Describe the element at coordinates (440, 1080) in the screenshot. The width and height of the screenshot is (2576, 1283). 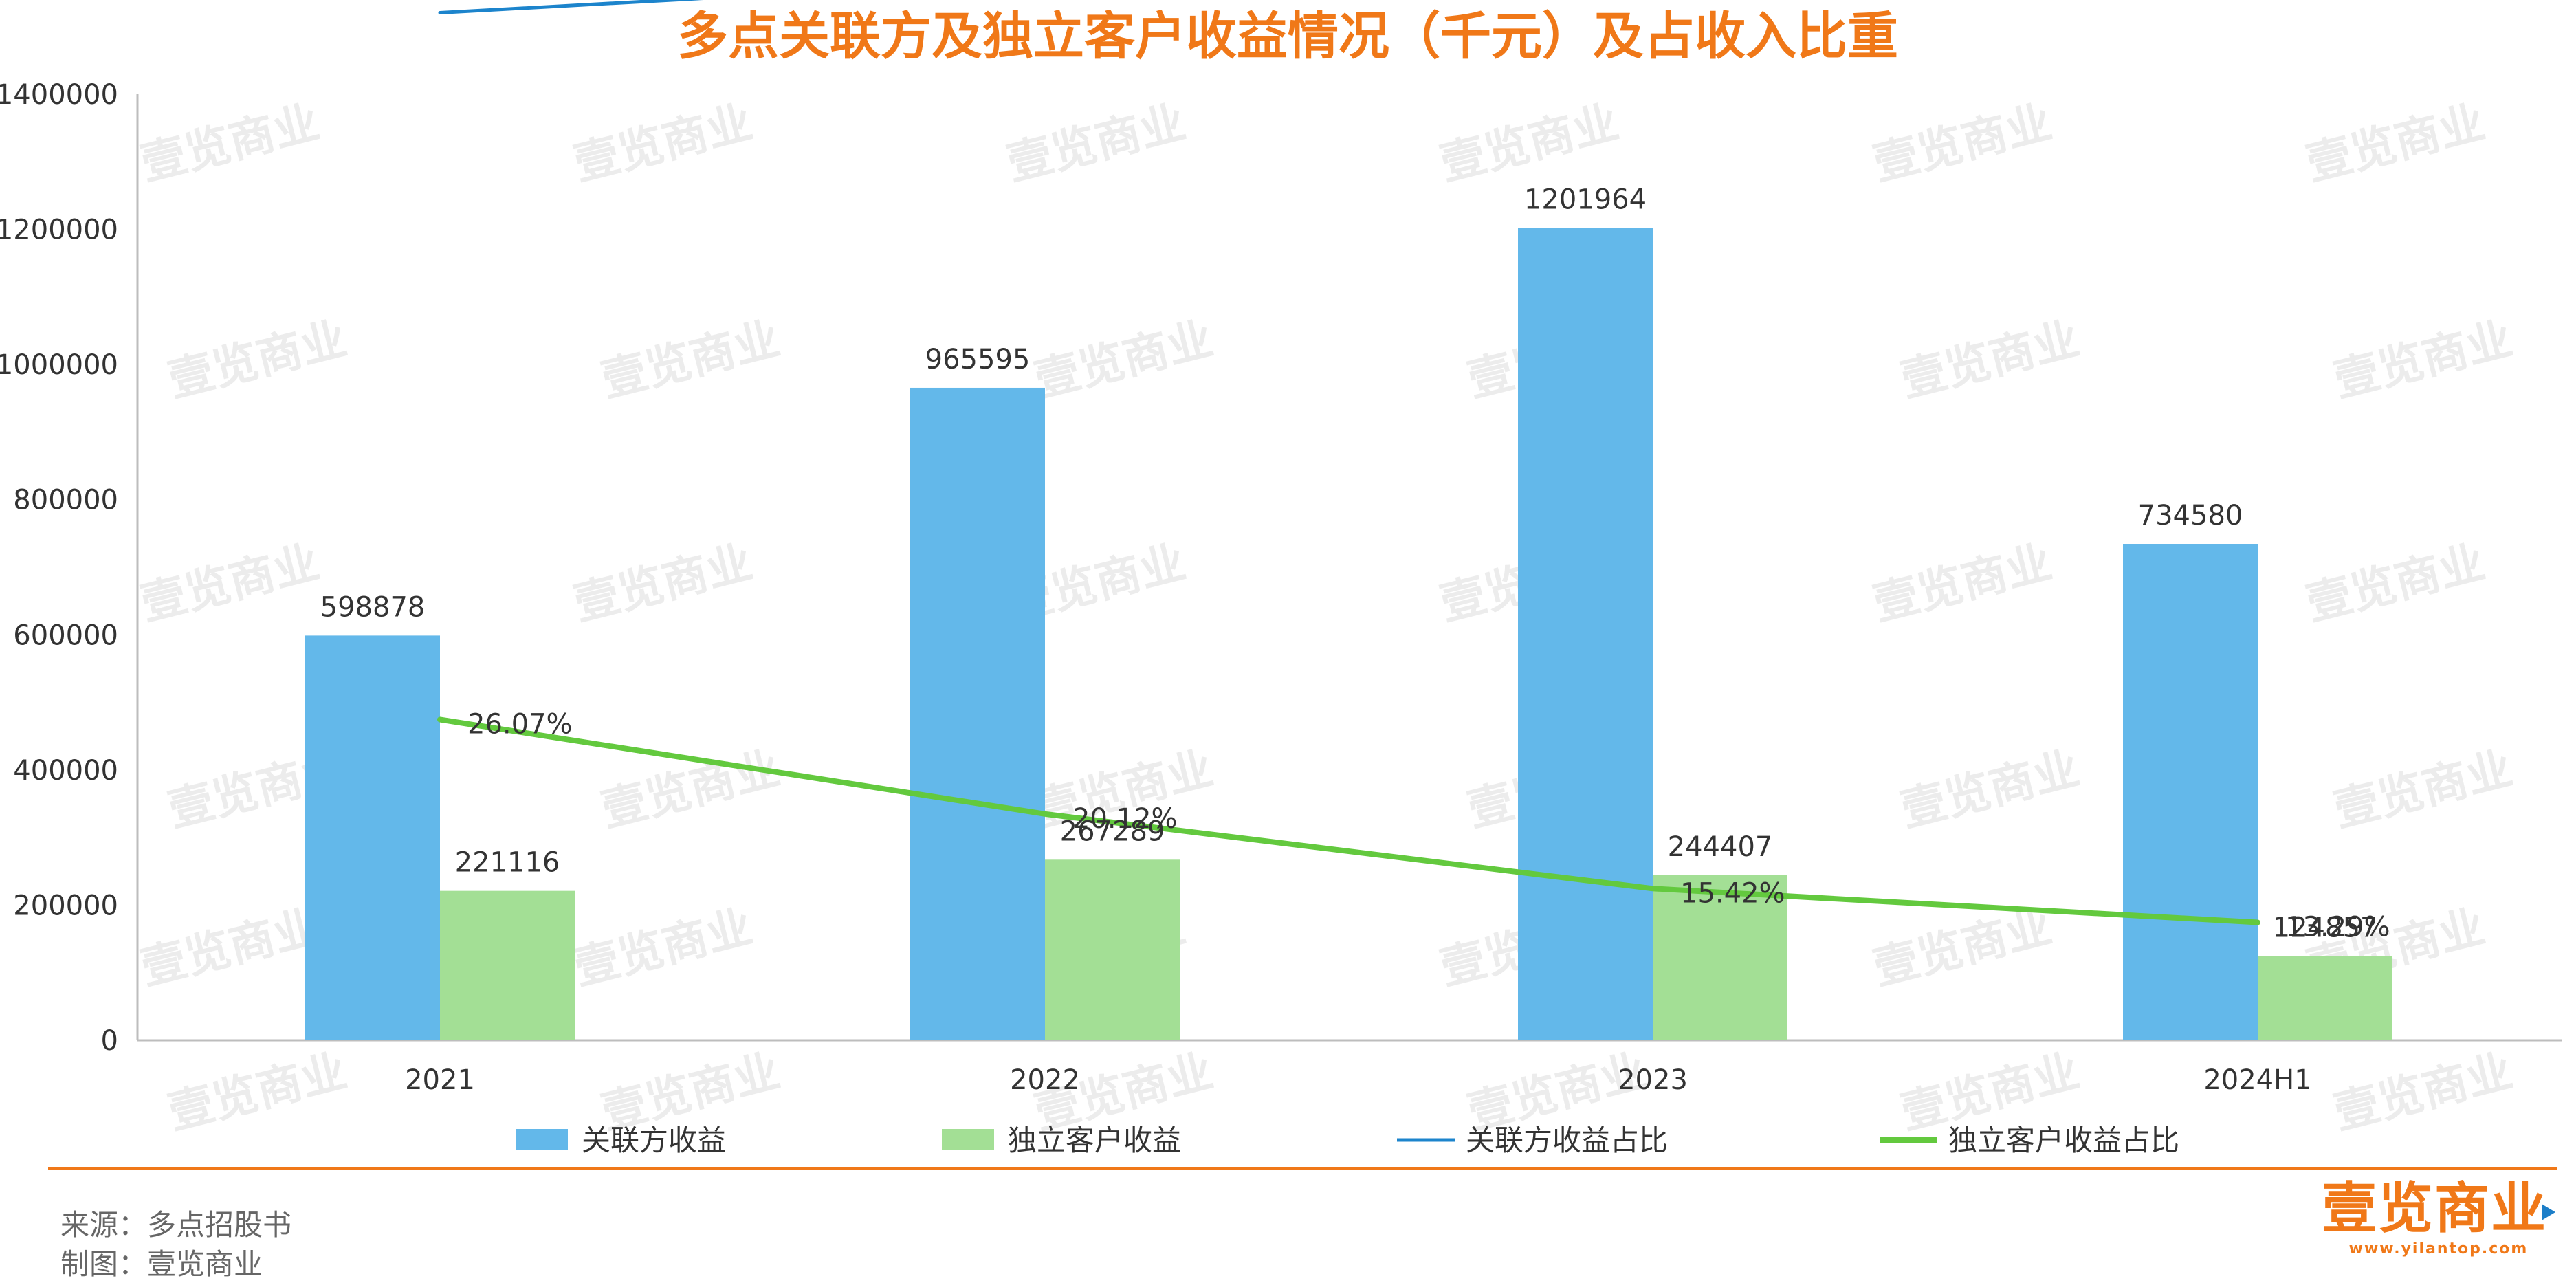
I see `x-tick-label: 2021` at that location.